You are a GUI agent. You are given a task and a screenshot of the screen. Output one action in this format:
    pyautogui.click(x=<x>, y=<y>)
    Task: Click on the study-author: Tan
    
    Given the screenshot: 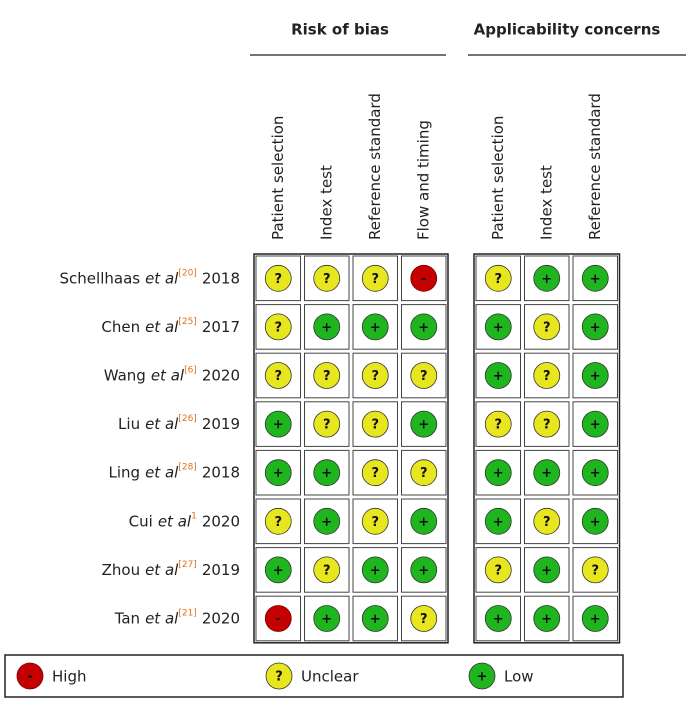 What is the action you would take?
    pyautogui.click(x=127, y=618)
    